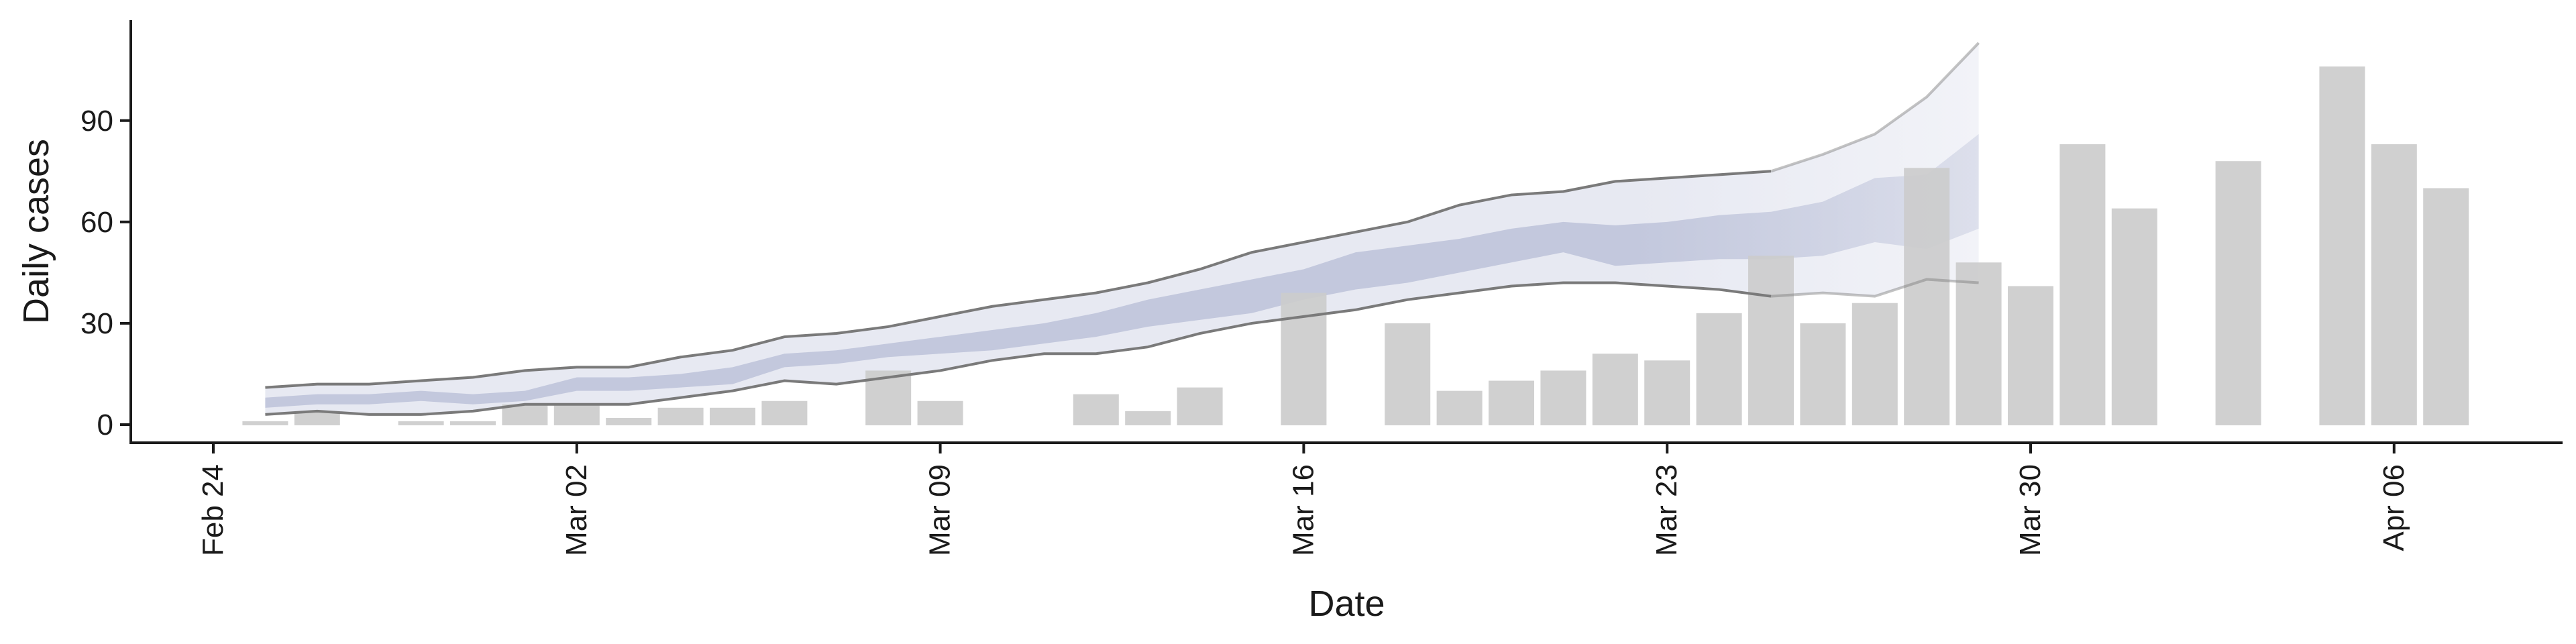 The image size is (2576, 644). I want to click on y-tick-label: 90, so click(96, 121).